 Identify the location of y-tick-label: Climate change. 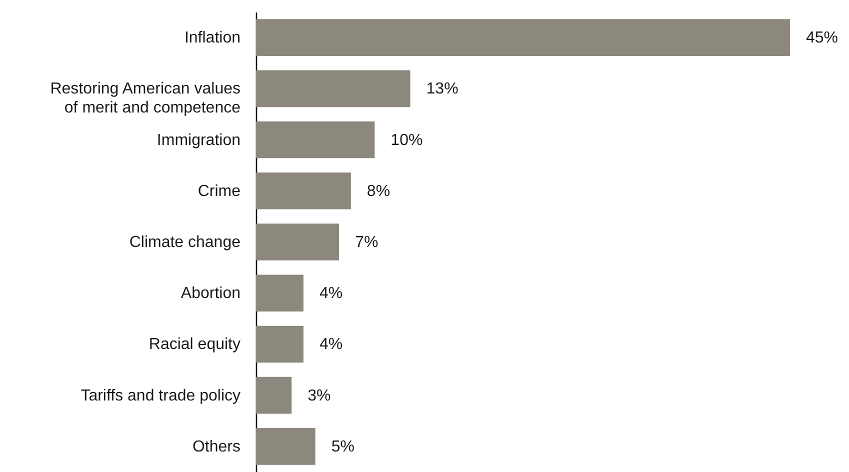
(185, 242).